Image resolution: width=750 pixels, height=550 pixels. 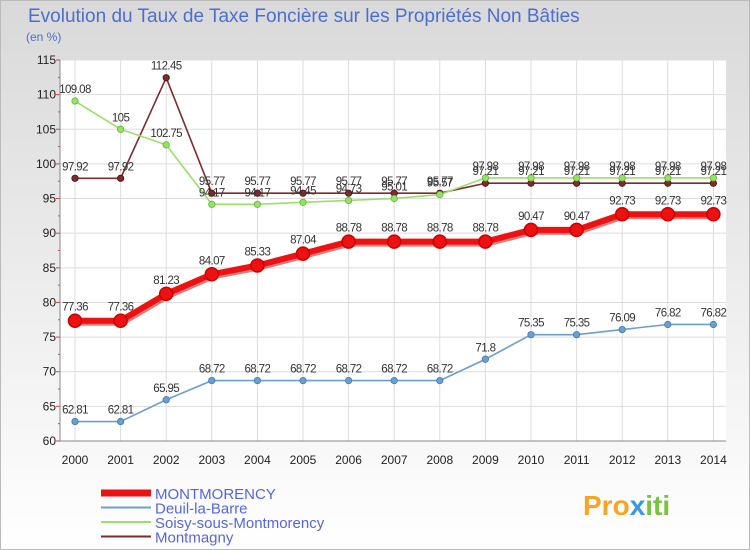 I want to click on data-label: 85.33, so click(x=258, y=253).